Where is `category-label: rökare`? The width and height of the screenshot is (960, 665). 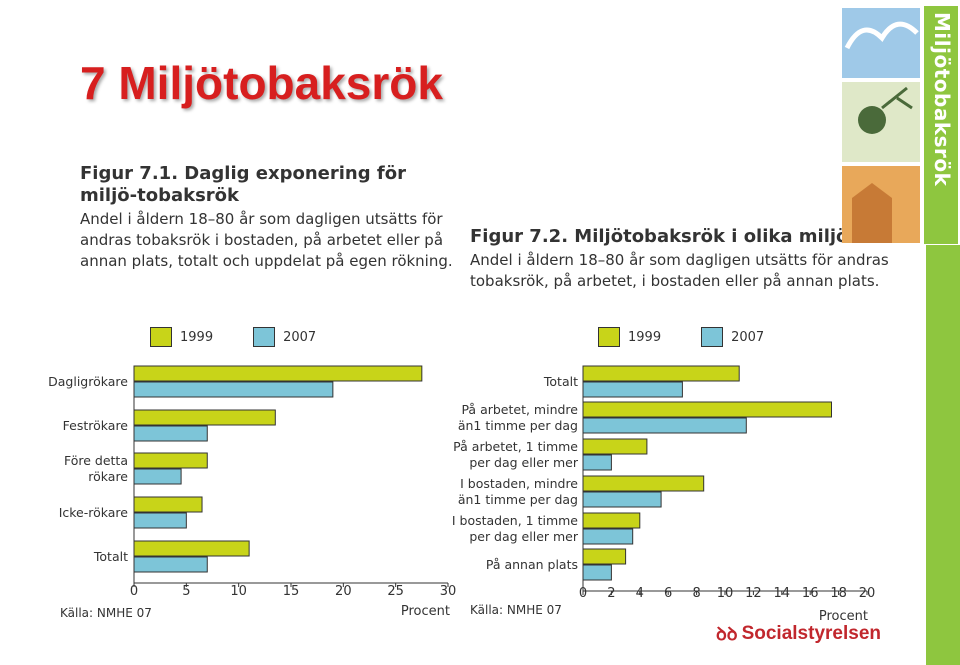 category-label: rökare is located at coordinates (108, 476).